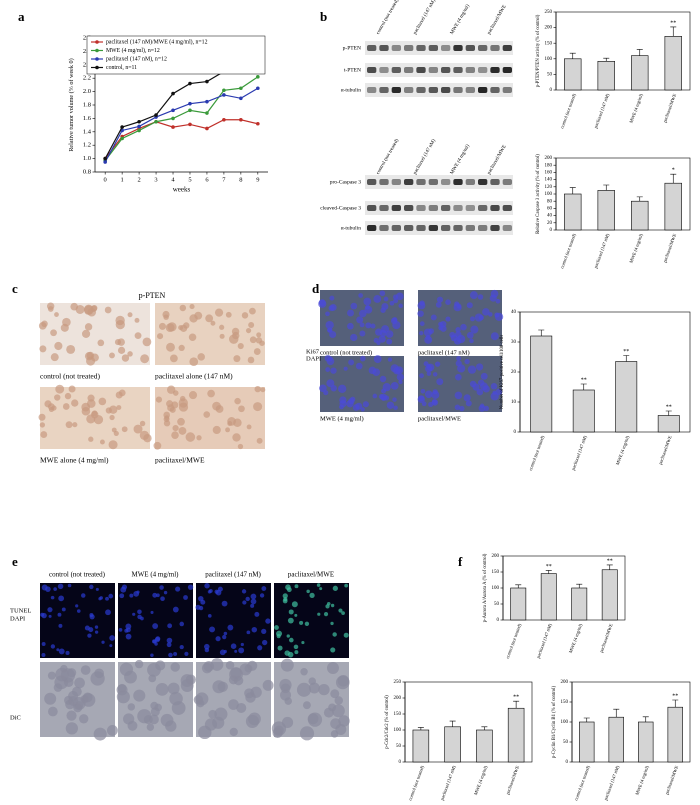  I want to click on significance-label: **, so click(610, 561).